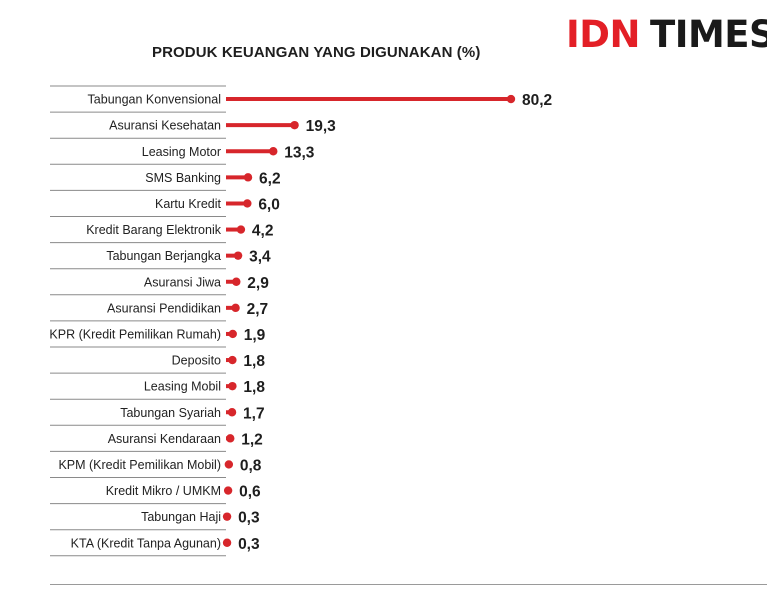  Describe the element at coordinates (164, 439) in the screenshot. I see `category-label: Asuransi Kendaraan` at that location.